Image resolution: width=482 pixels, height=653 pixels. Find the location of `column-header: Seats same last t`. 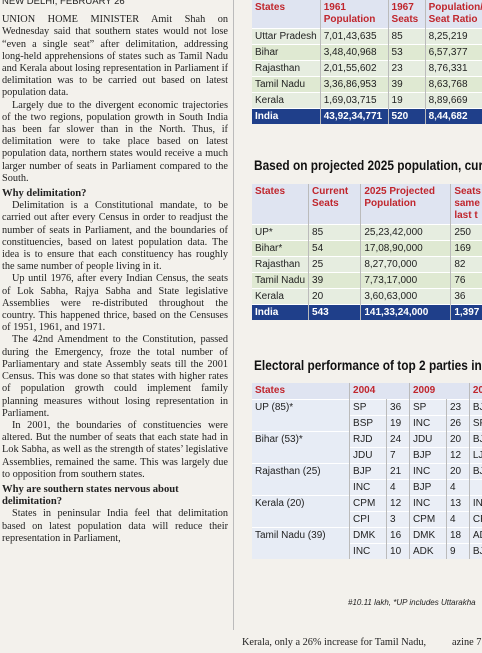

column-header: Seats same last t is located at coordinates (466, 204).